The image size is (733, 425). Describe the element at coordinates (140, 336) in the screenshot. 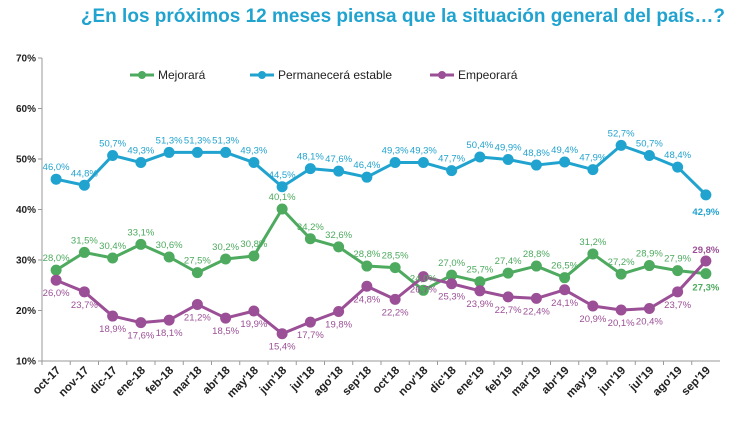

I see `data-label-empeorara: 17,6%` at that location.